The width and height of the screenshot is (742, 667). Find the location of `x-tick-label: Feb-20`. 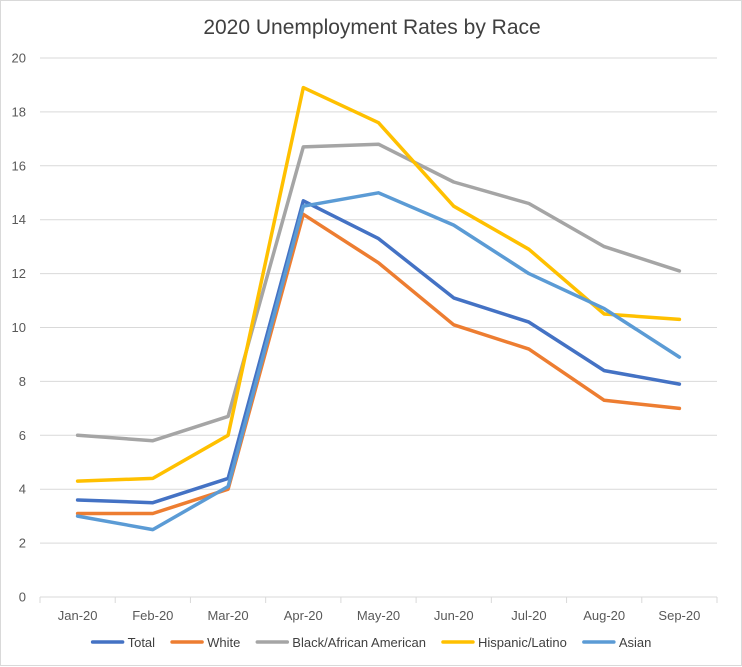

x-tick-label: Feb-20 is located at coordinates (152, 615).